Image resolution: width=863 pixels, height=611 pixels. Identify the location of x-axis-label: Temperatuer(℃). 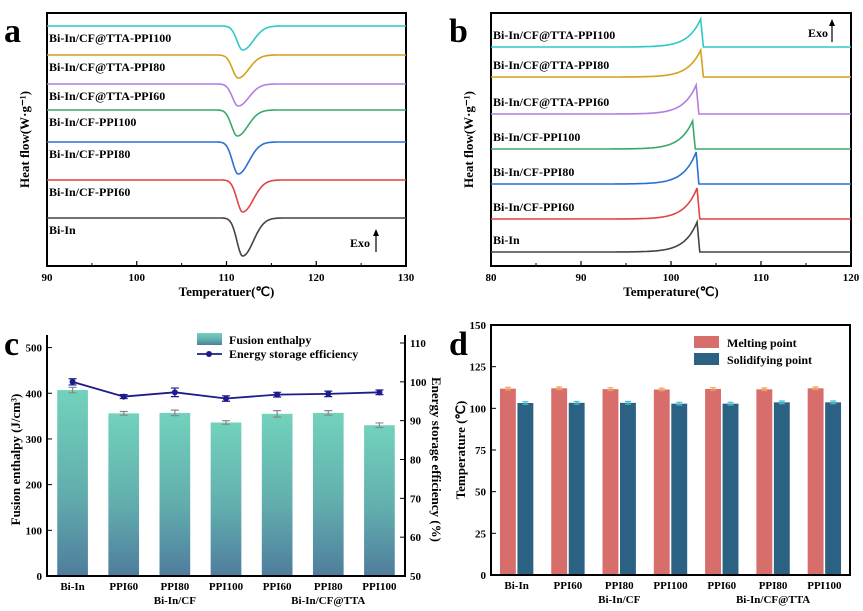
(227, 291).